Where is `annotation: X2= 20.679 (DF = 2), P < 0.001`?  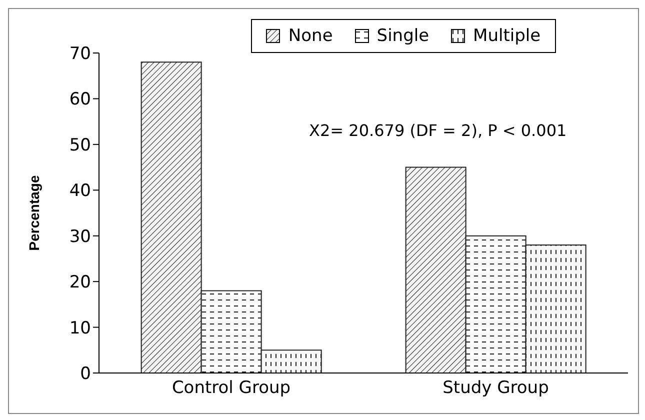 annotation: X2= 20.679 (DF = 2), P < 0.001 is located at coordinates (438, 130).